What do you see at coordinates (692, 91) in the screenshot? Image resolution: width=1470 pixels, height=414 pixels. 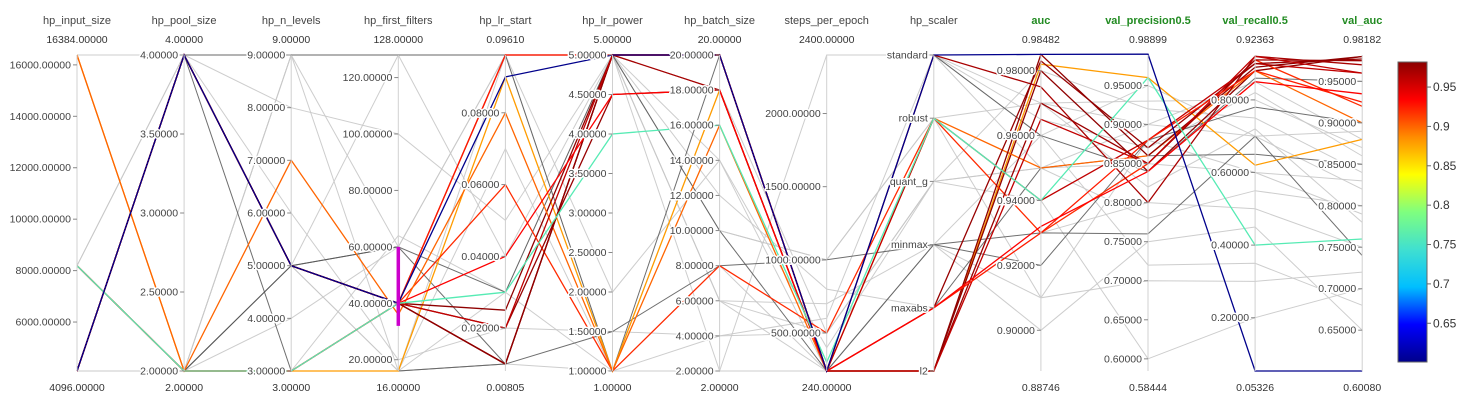 I see `tick-label: 18.00000` at bounding box center [692, 91].